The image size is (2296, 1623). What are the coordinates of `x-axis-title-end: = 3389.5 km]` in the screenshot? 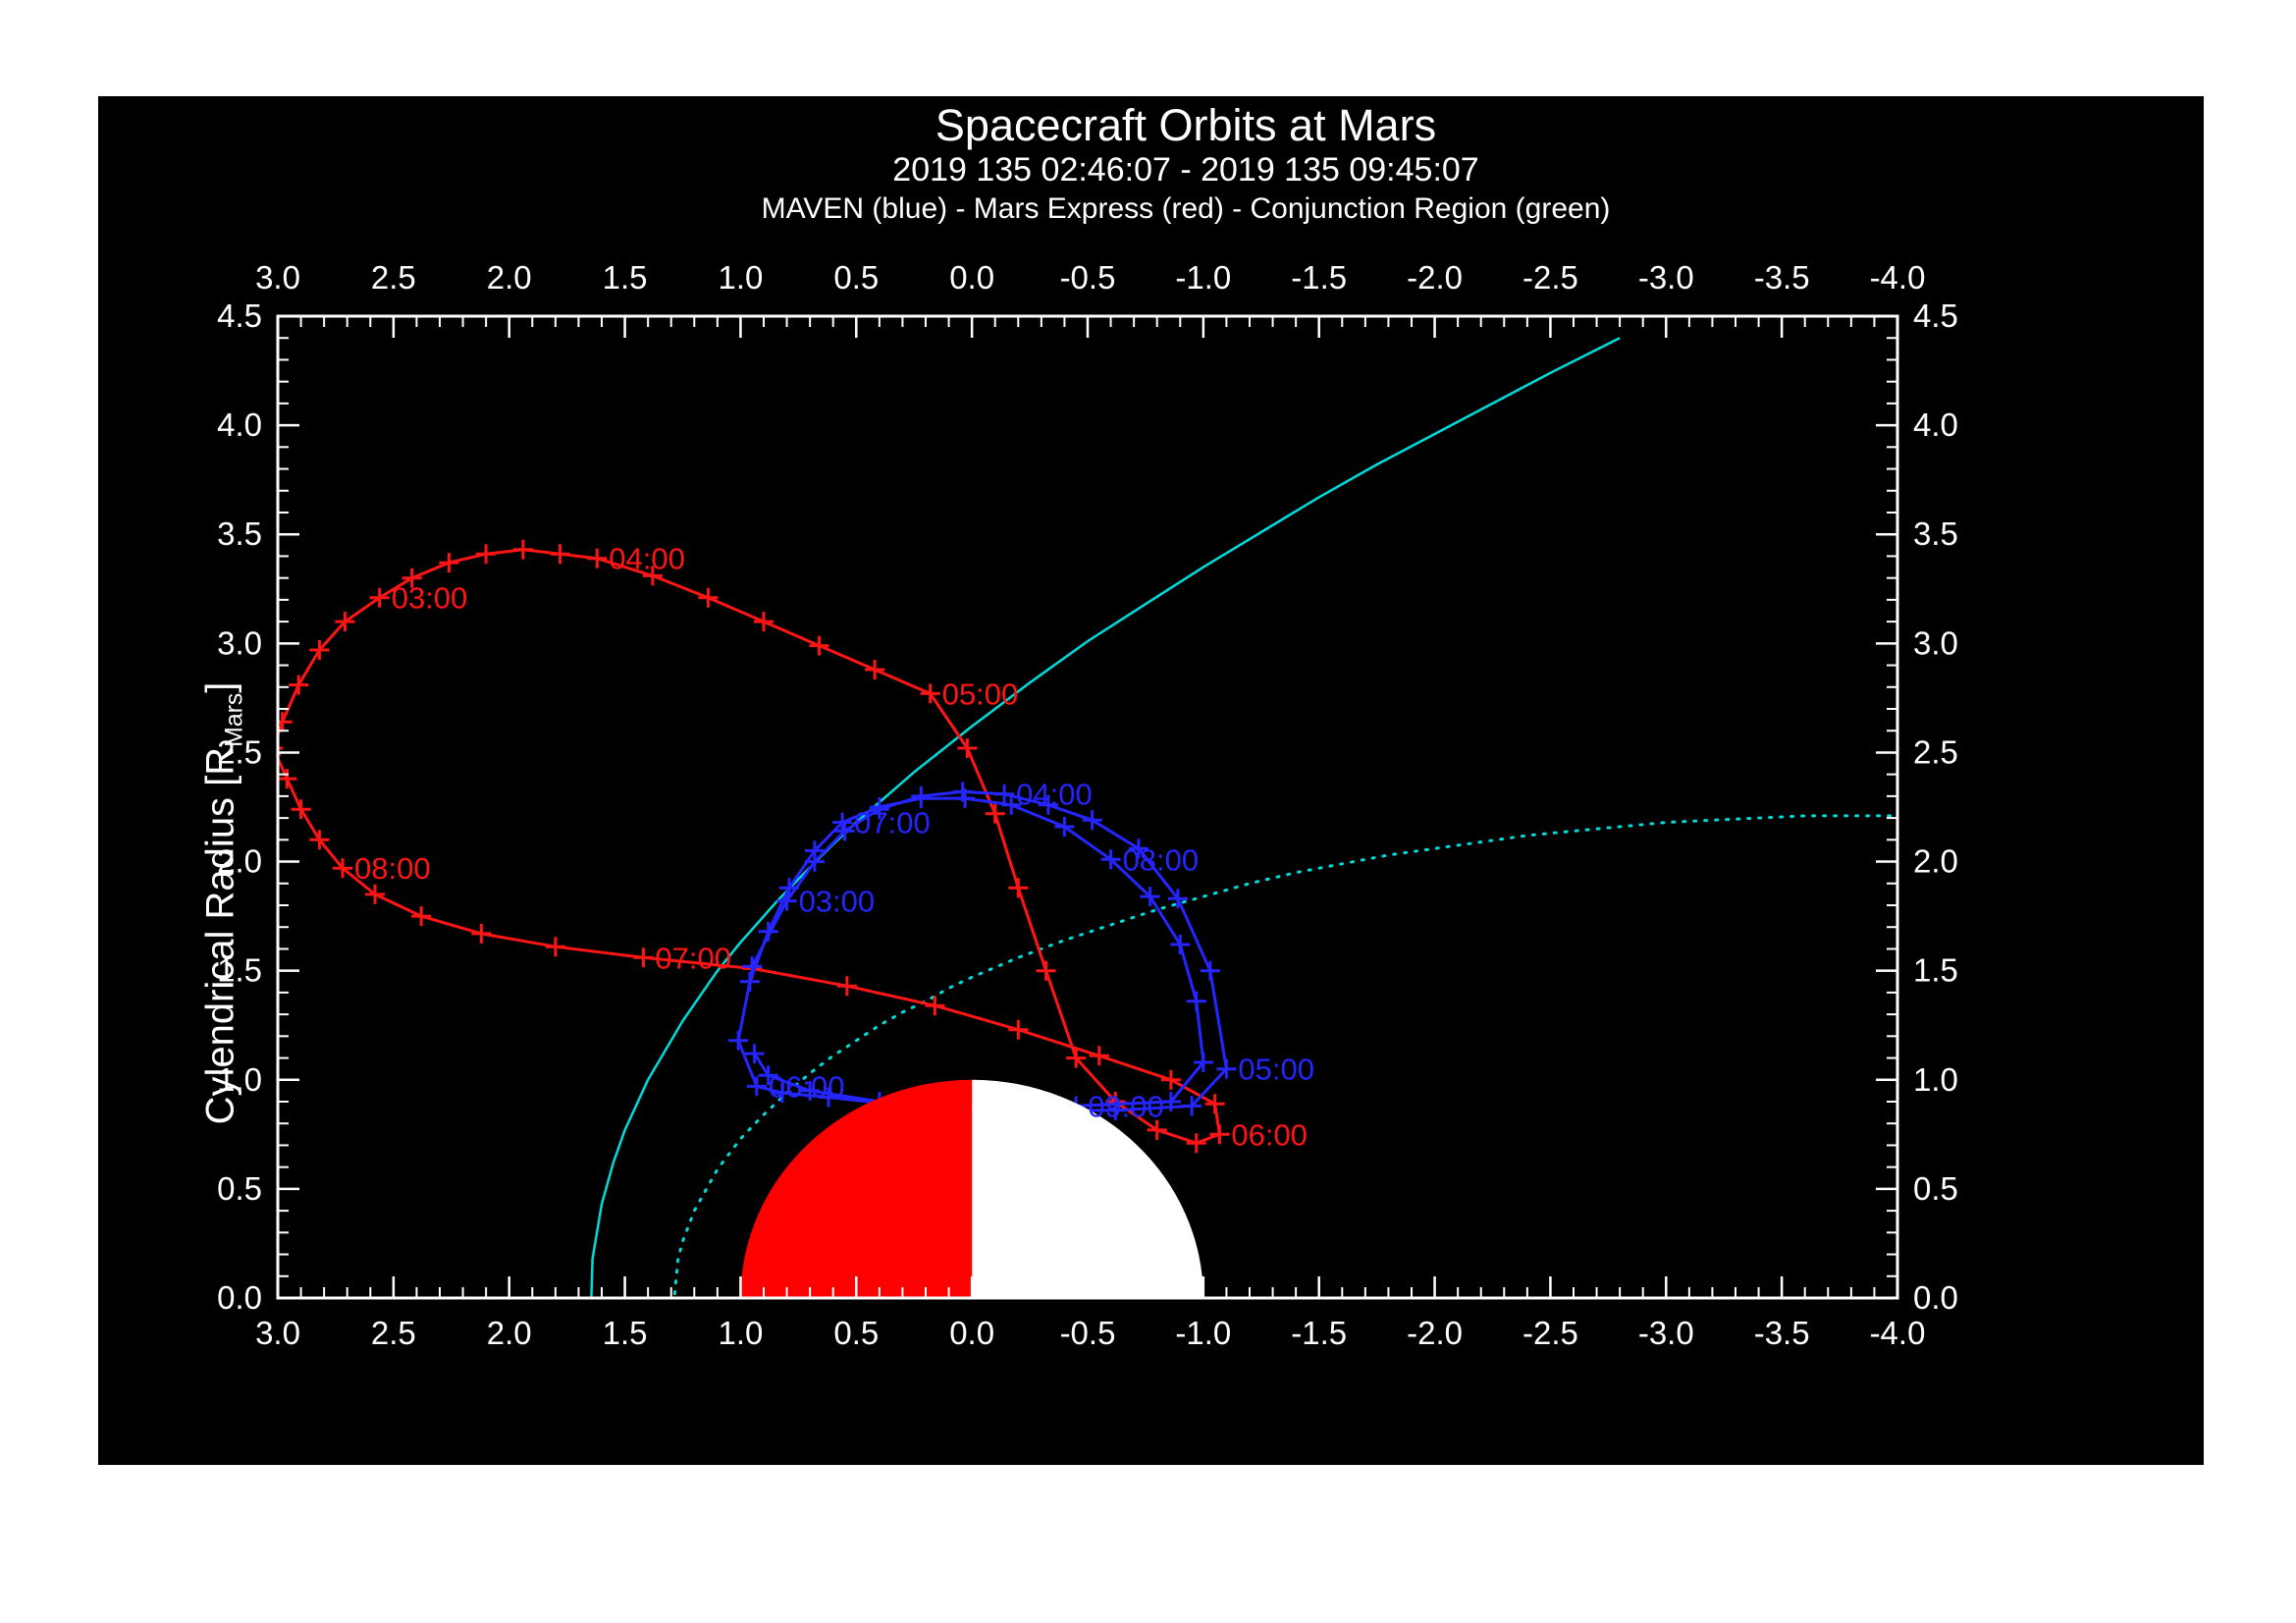 It's located at (1278, 1516).